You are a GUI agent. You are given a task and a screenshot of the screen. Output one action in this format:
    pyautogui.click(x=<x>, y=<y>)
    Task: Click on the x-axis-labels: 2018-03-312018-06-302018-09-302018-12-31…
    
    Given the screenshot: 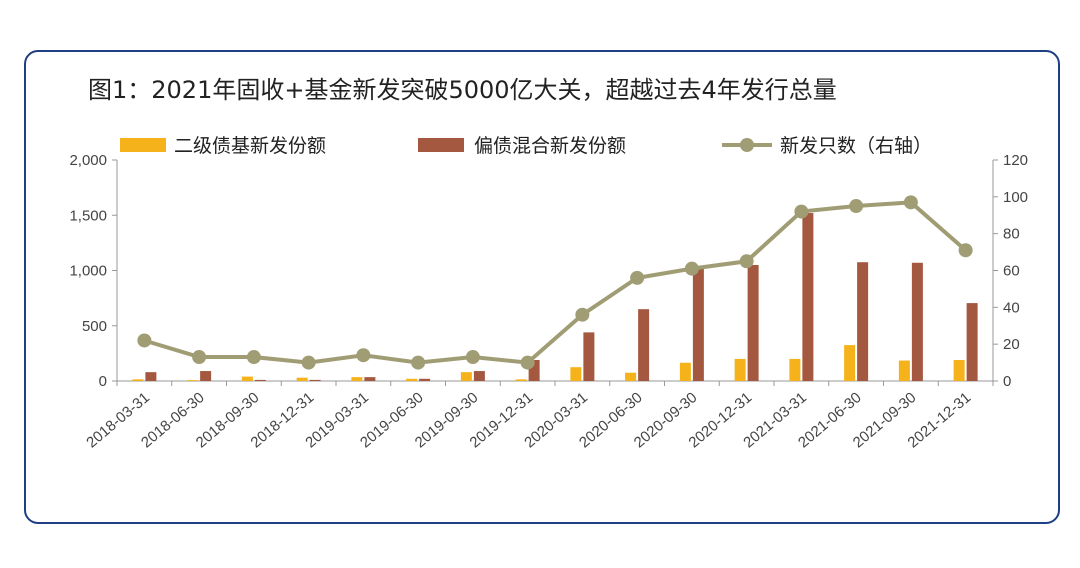 What is the action you would take?
    pyautogui.click(x=528, y=420)
    